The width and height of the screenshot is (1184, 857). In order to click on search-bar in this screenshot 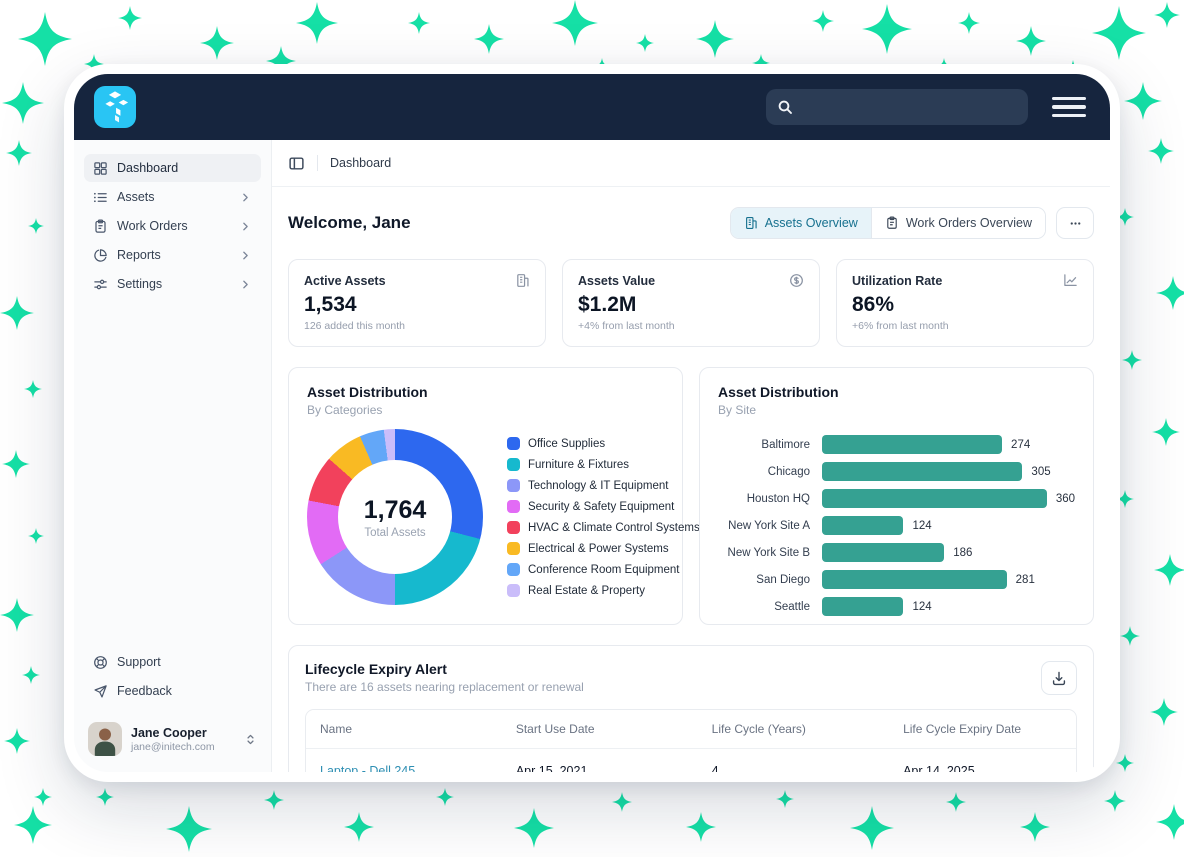, I will do `click(897, 107)`.